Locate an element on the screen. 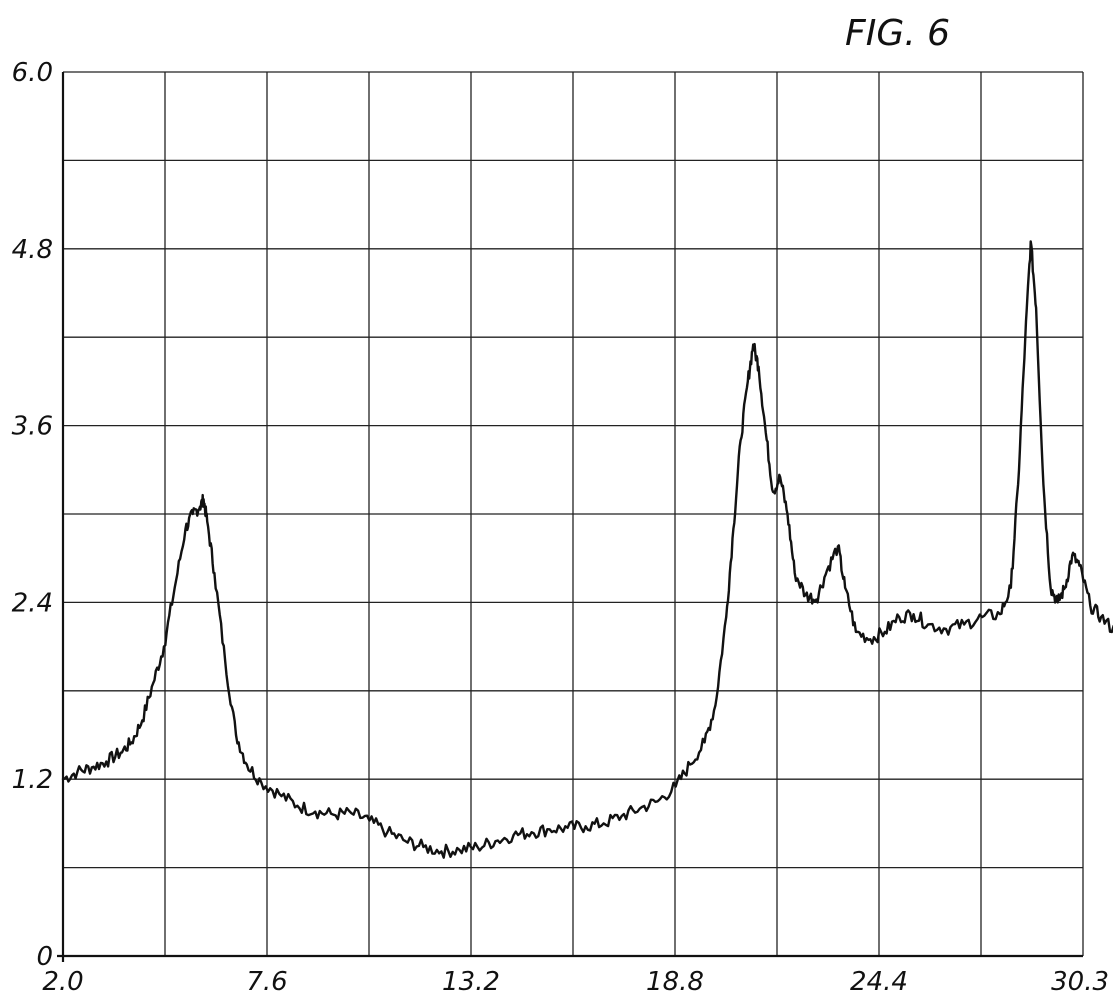  y-tick-label: 1.2 is located at coordinates (32, 780).